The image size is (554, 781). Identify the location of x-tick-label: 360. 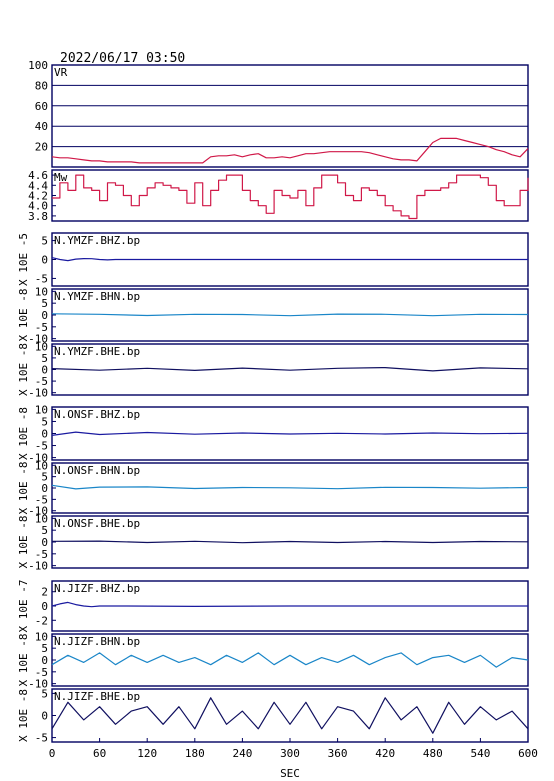
(338, 753).